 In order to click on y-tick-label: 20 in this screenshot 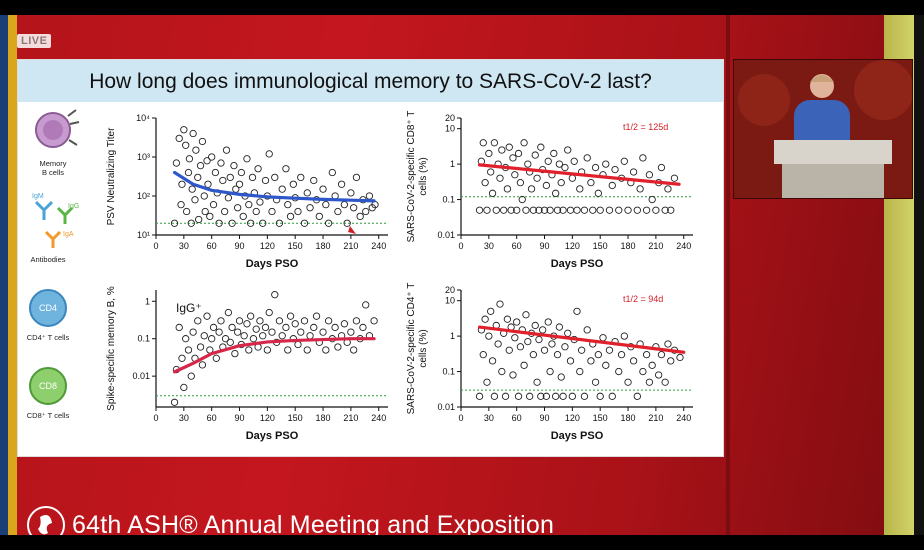, I will do `click(450, 118)`.